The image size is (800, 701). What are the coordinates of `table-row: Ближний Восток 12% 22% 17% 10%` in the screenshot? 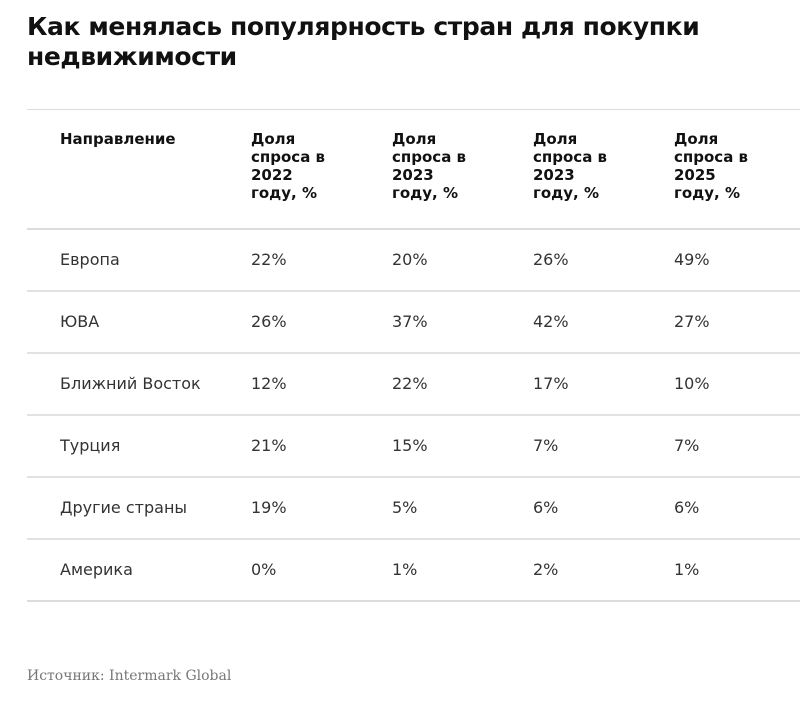 It's located at (413, 384).